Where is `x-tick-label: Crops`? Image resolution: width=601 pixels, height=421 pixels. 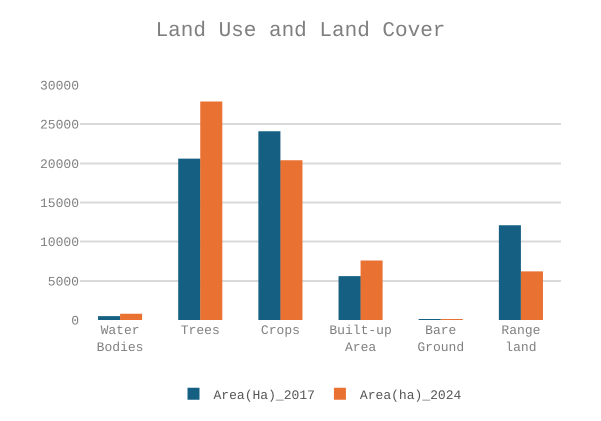 x-tick-label: Crops is located at coordinates (280, 330).